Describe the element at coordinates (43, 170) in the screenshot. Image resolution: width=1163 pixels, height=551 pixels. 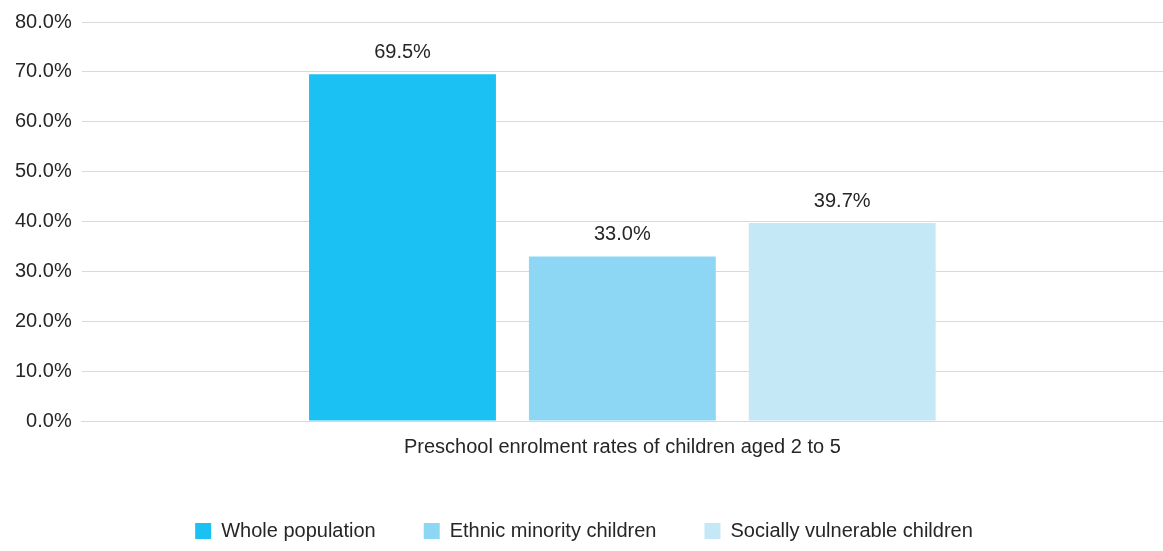
I see `y-tick-label: 50.0%` at that location.